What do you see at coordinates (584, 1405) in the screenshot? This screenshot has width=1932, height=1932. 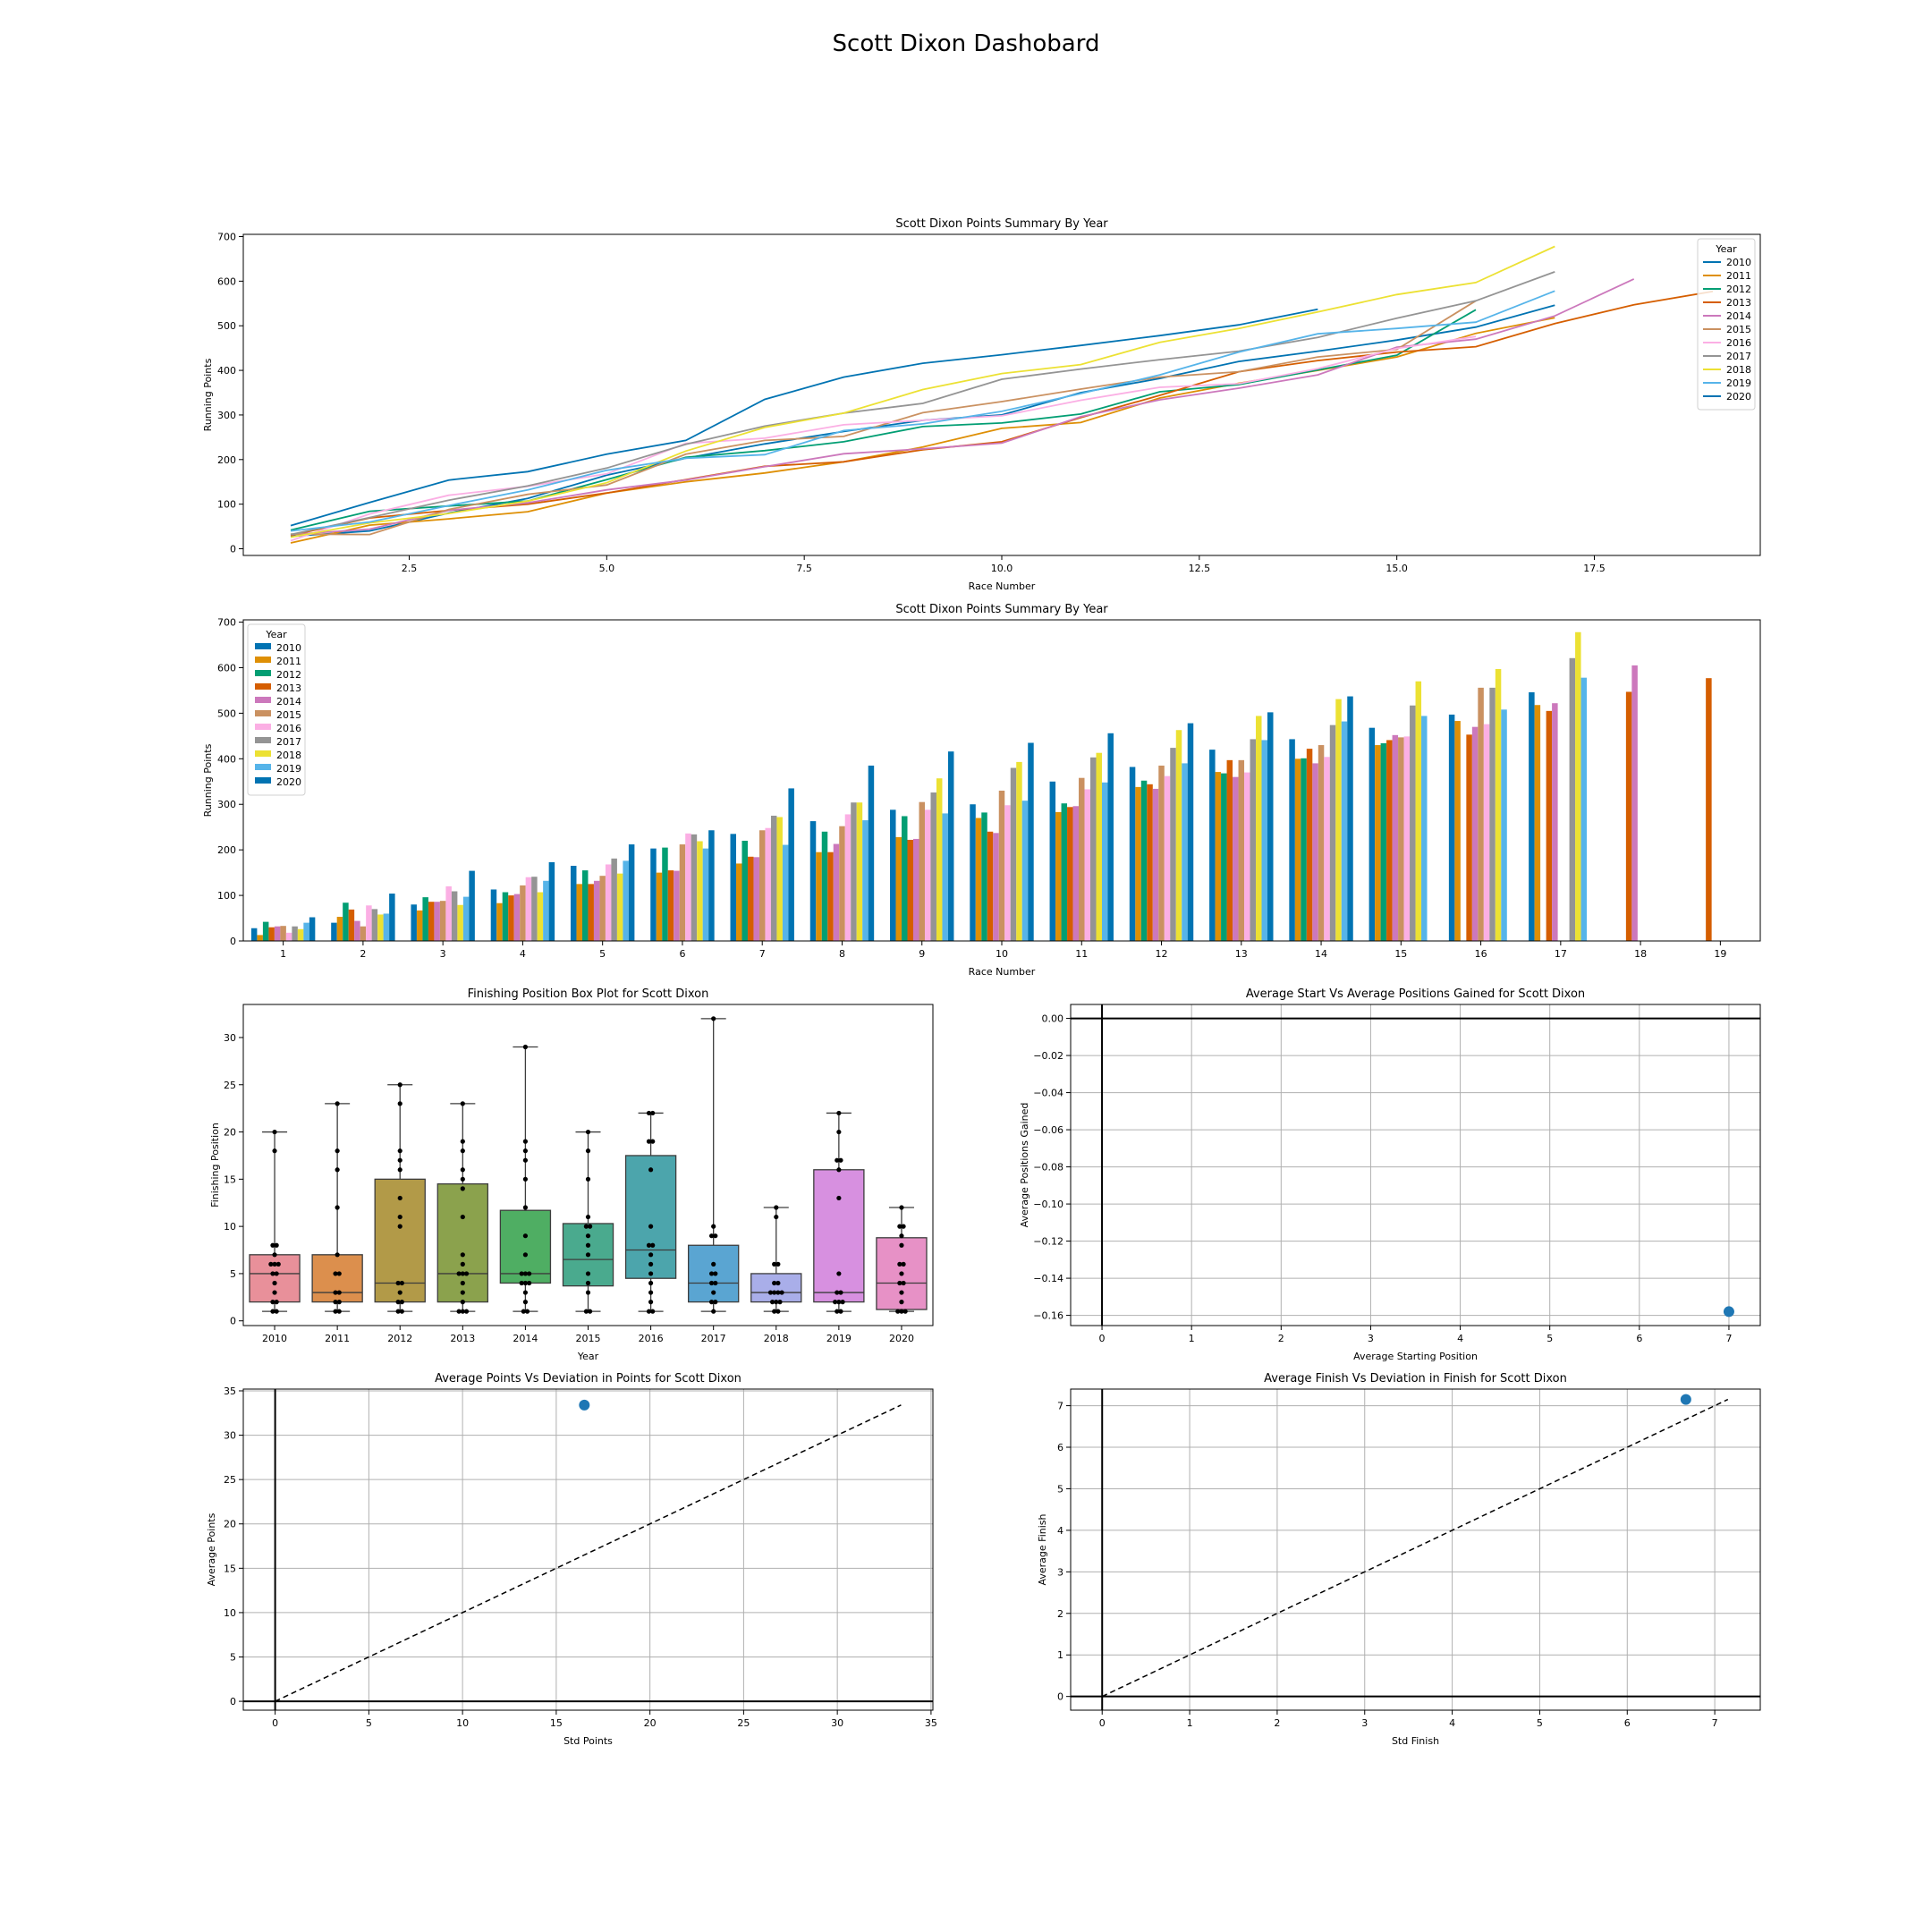 I see `scatter-point` at bounding box center [584, 1405].